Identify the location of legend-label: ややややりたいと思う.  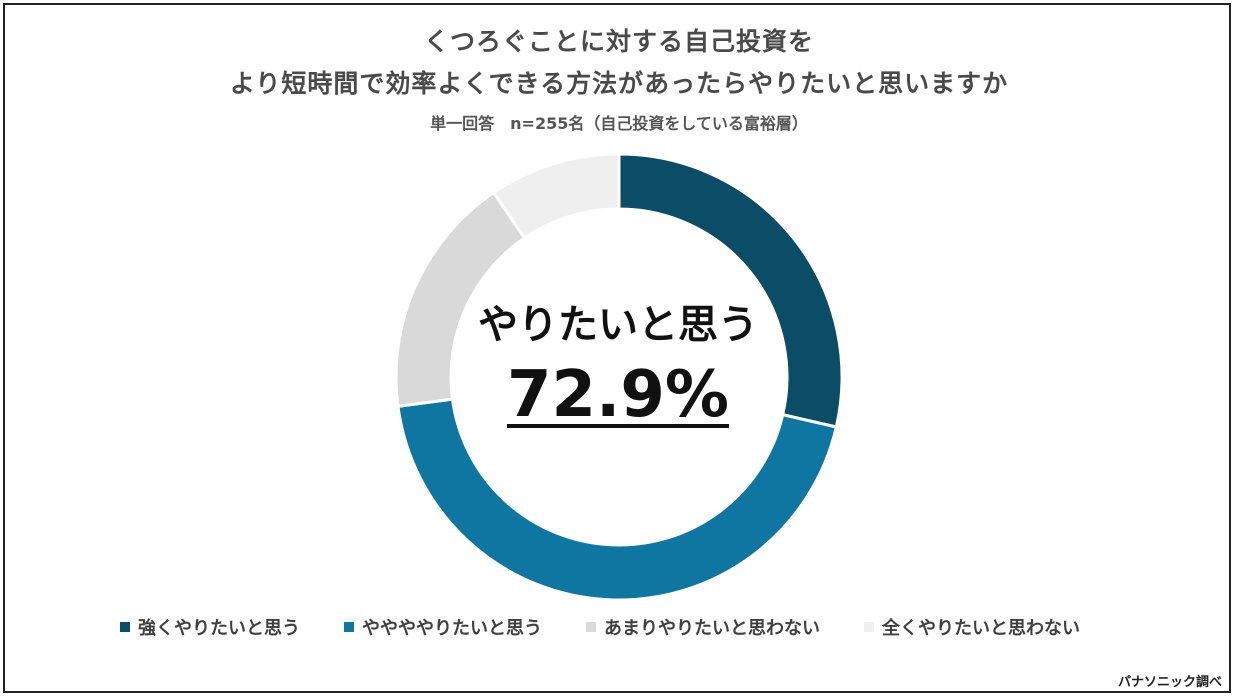
(452, 628).